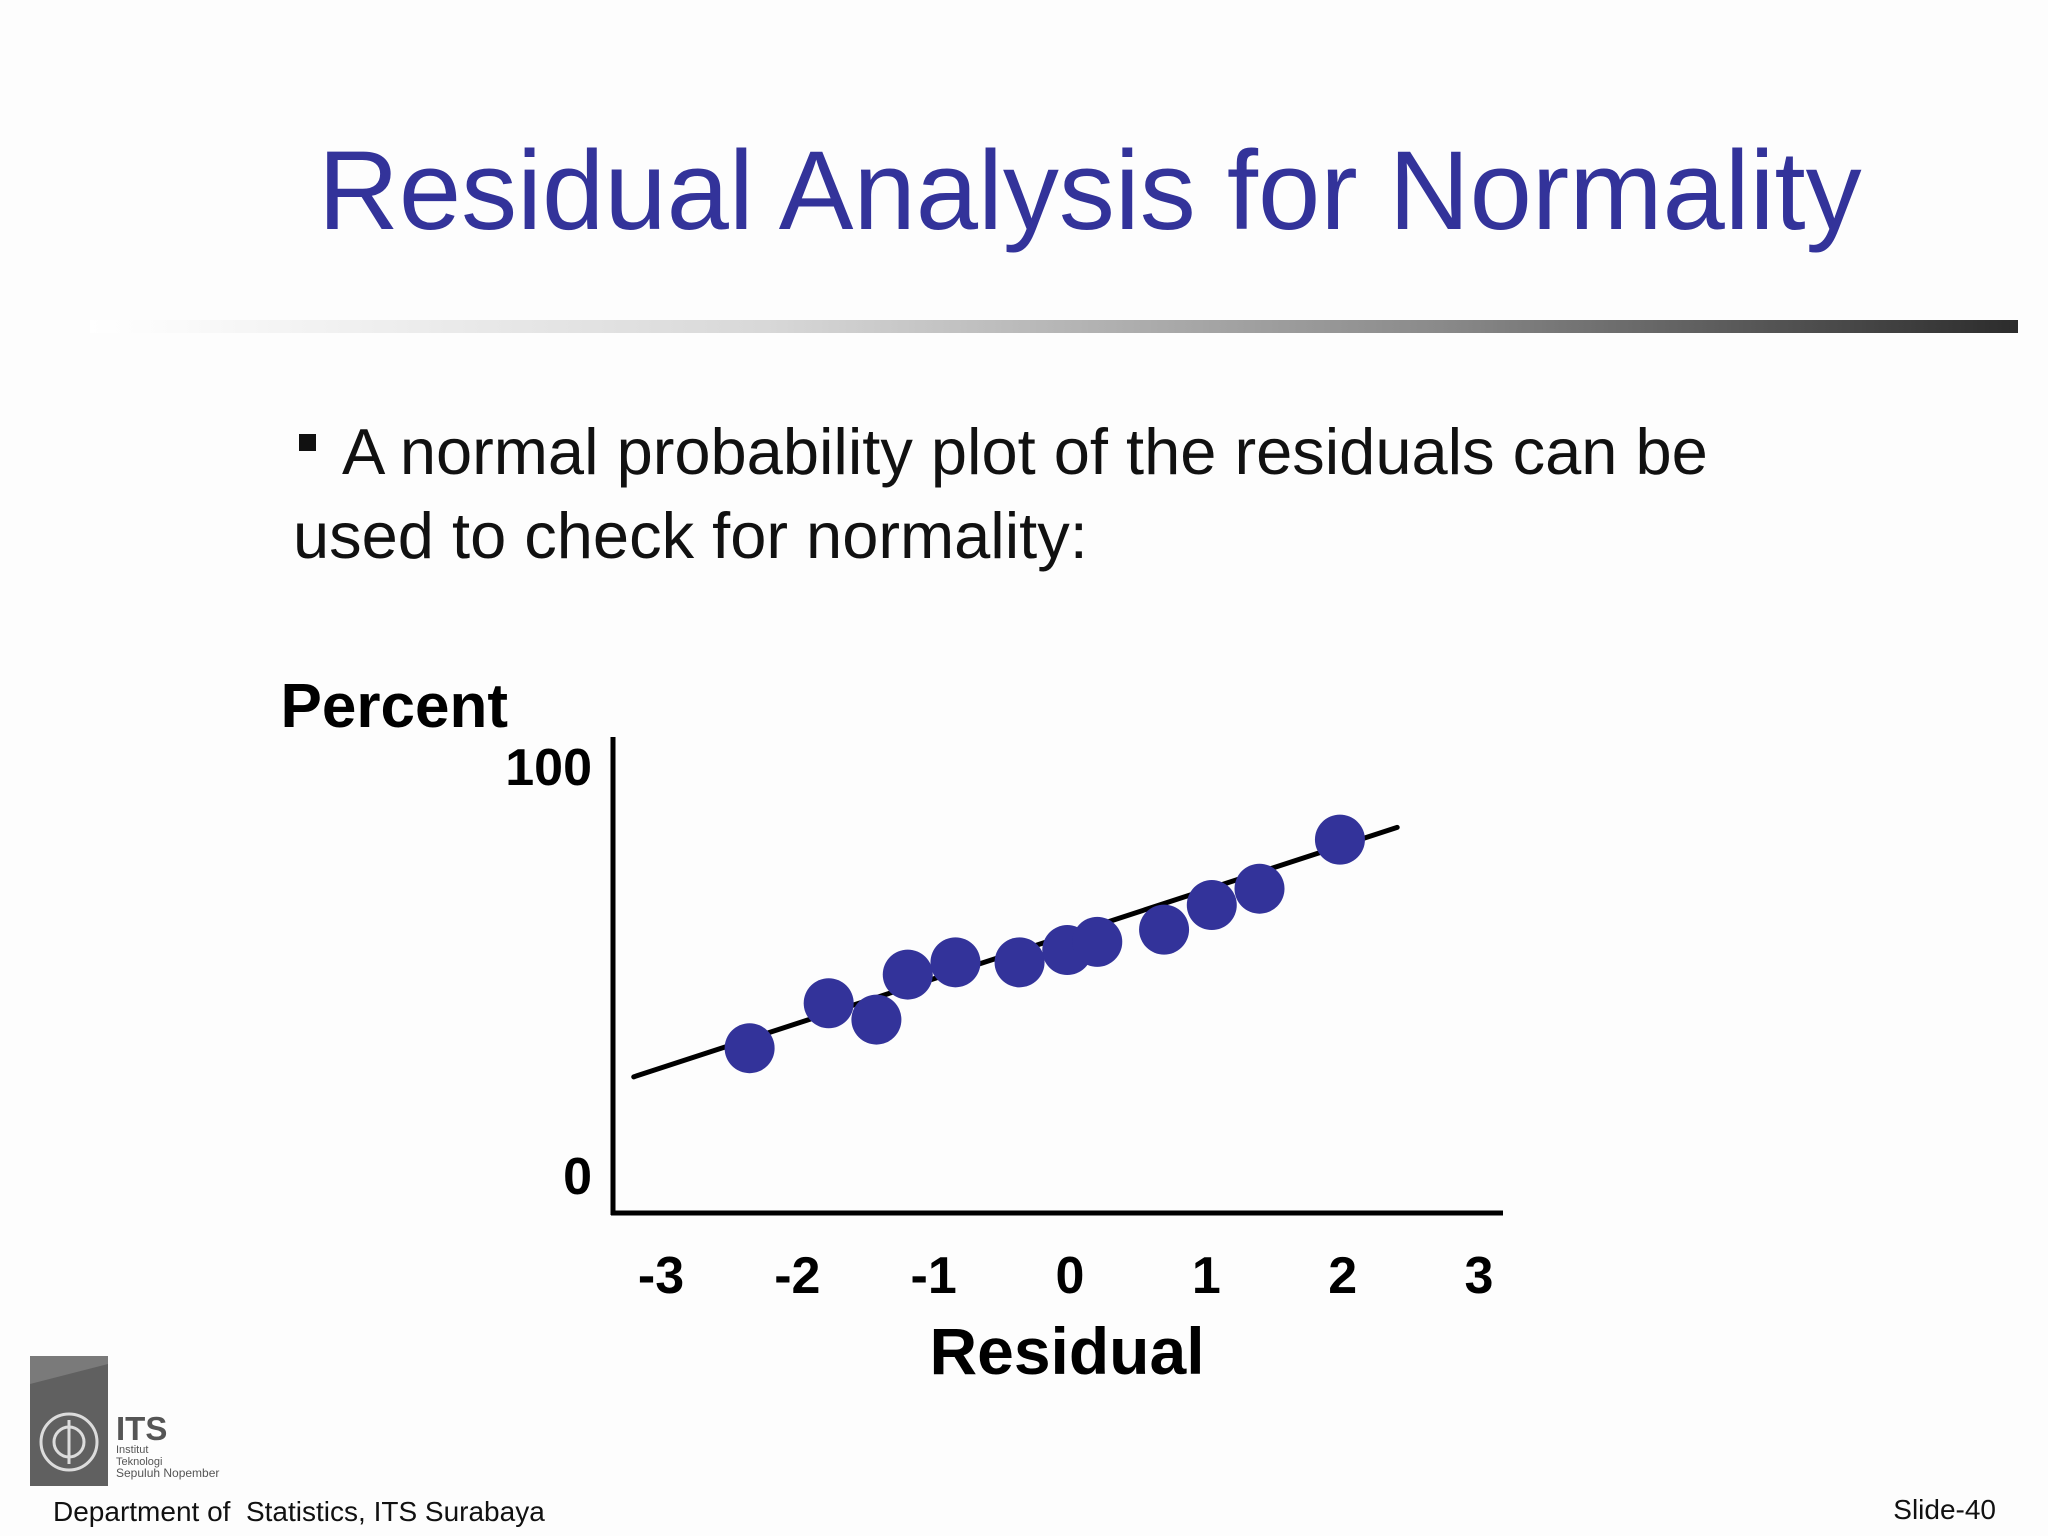 The height and width of the screenshot is (1536, 2048). What do you see at coordinates (548, 768) in the screenshot?
I see `y-tick-label: 100` at bounding box center [548, 768].